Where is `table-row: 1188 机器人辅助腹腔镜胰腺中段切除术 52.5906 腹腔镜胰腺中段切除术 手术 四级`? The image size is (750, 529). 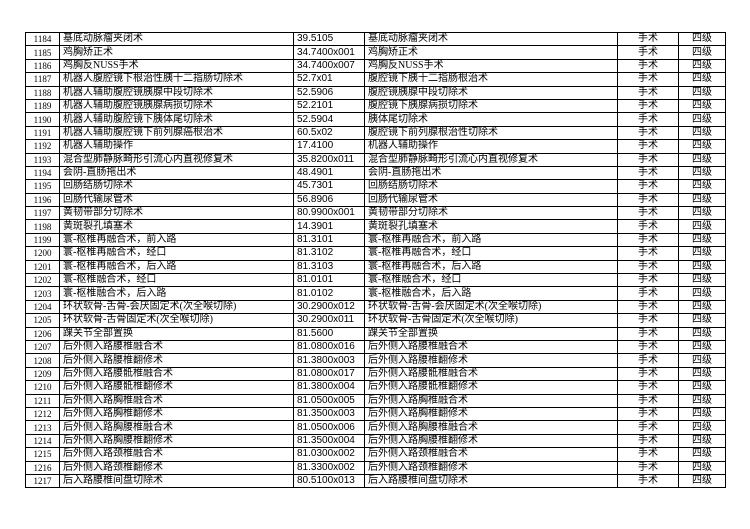
table-row: 1188 机器人辅助腹腔镜胰腺中段切除术 52.5906 腹腔镜胰腺中段切除术 手术 四级 is located at coordinates (375, 92).